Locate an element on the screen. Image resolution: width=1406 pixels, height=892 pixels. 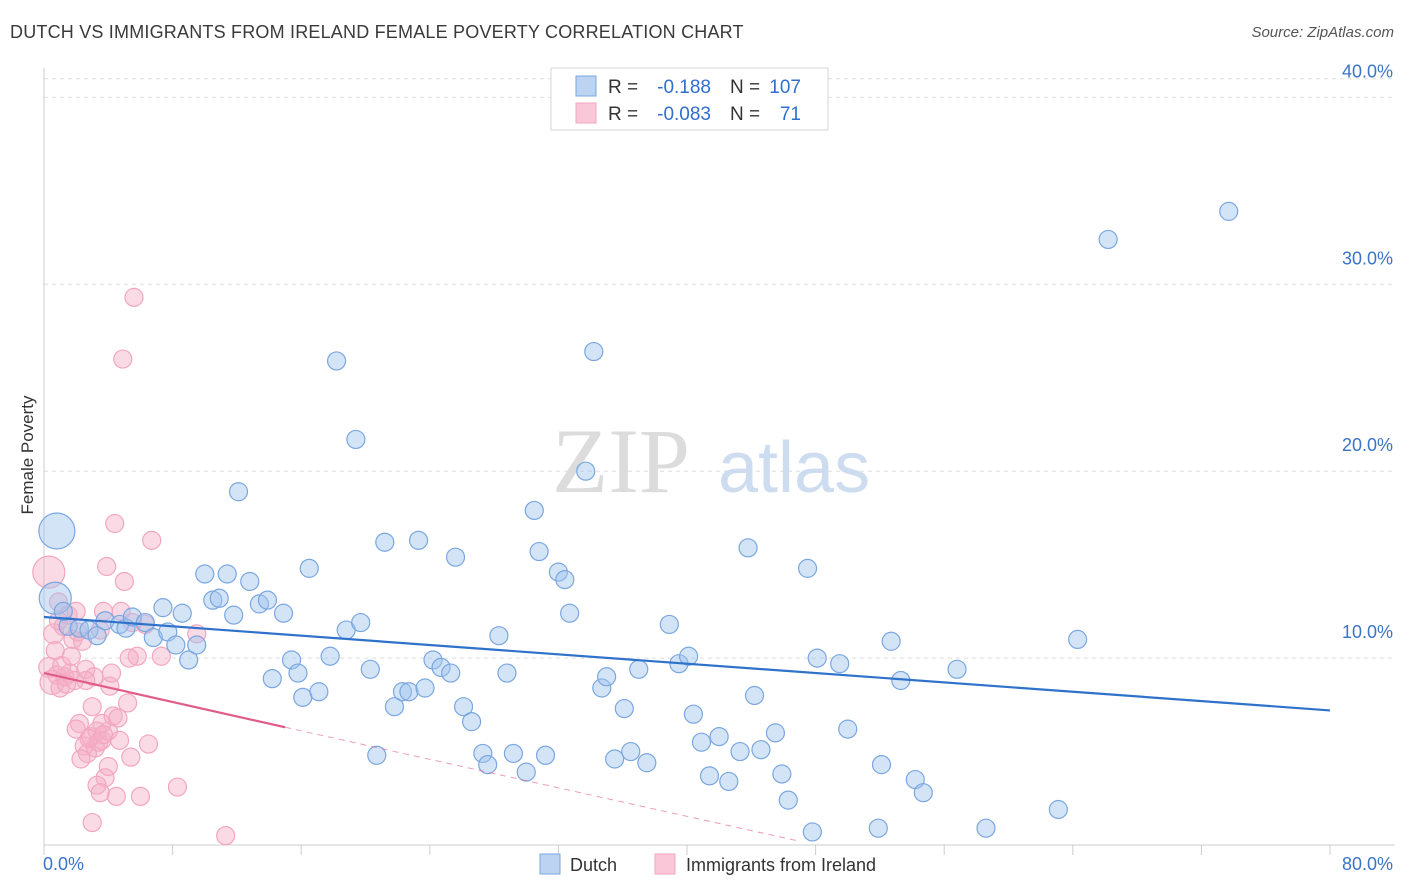
y-axis-label: Female Poverty is located at coordinates (27, 455).